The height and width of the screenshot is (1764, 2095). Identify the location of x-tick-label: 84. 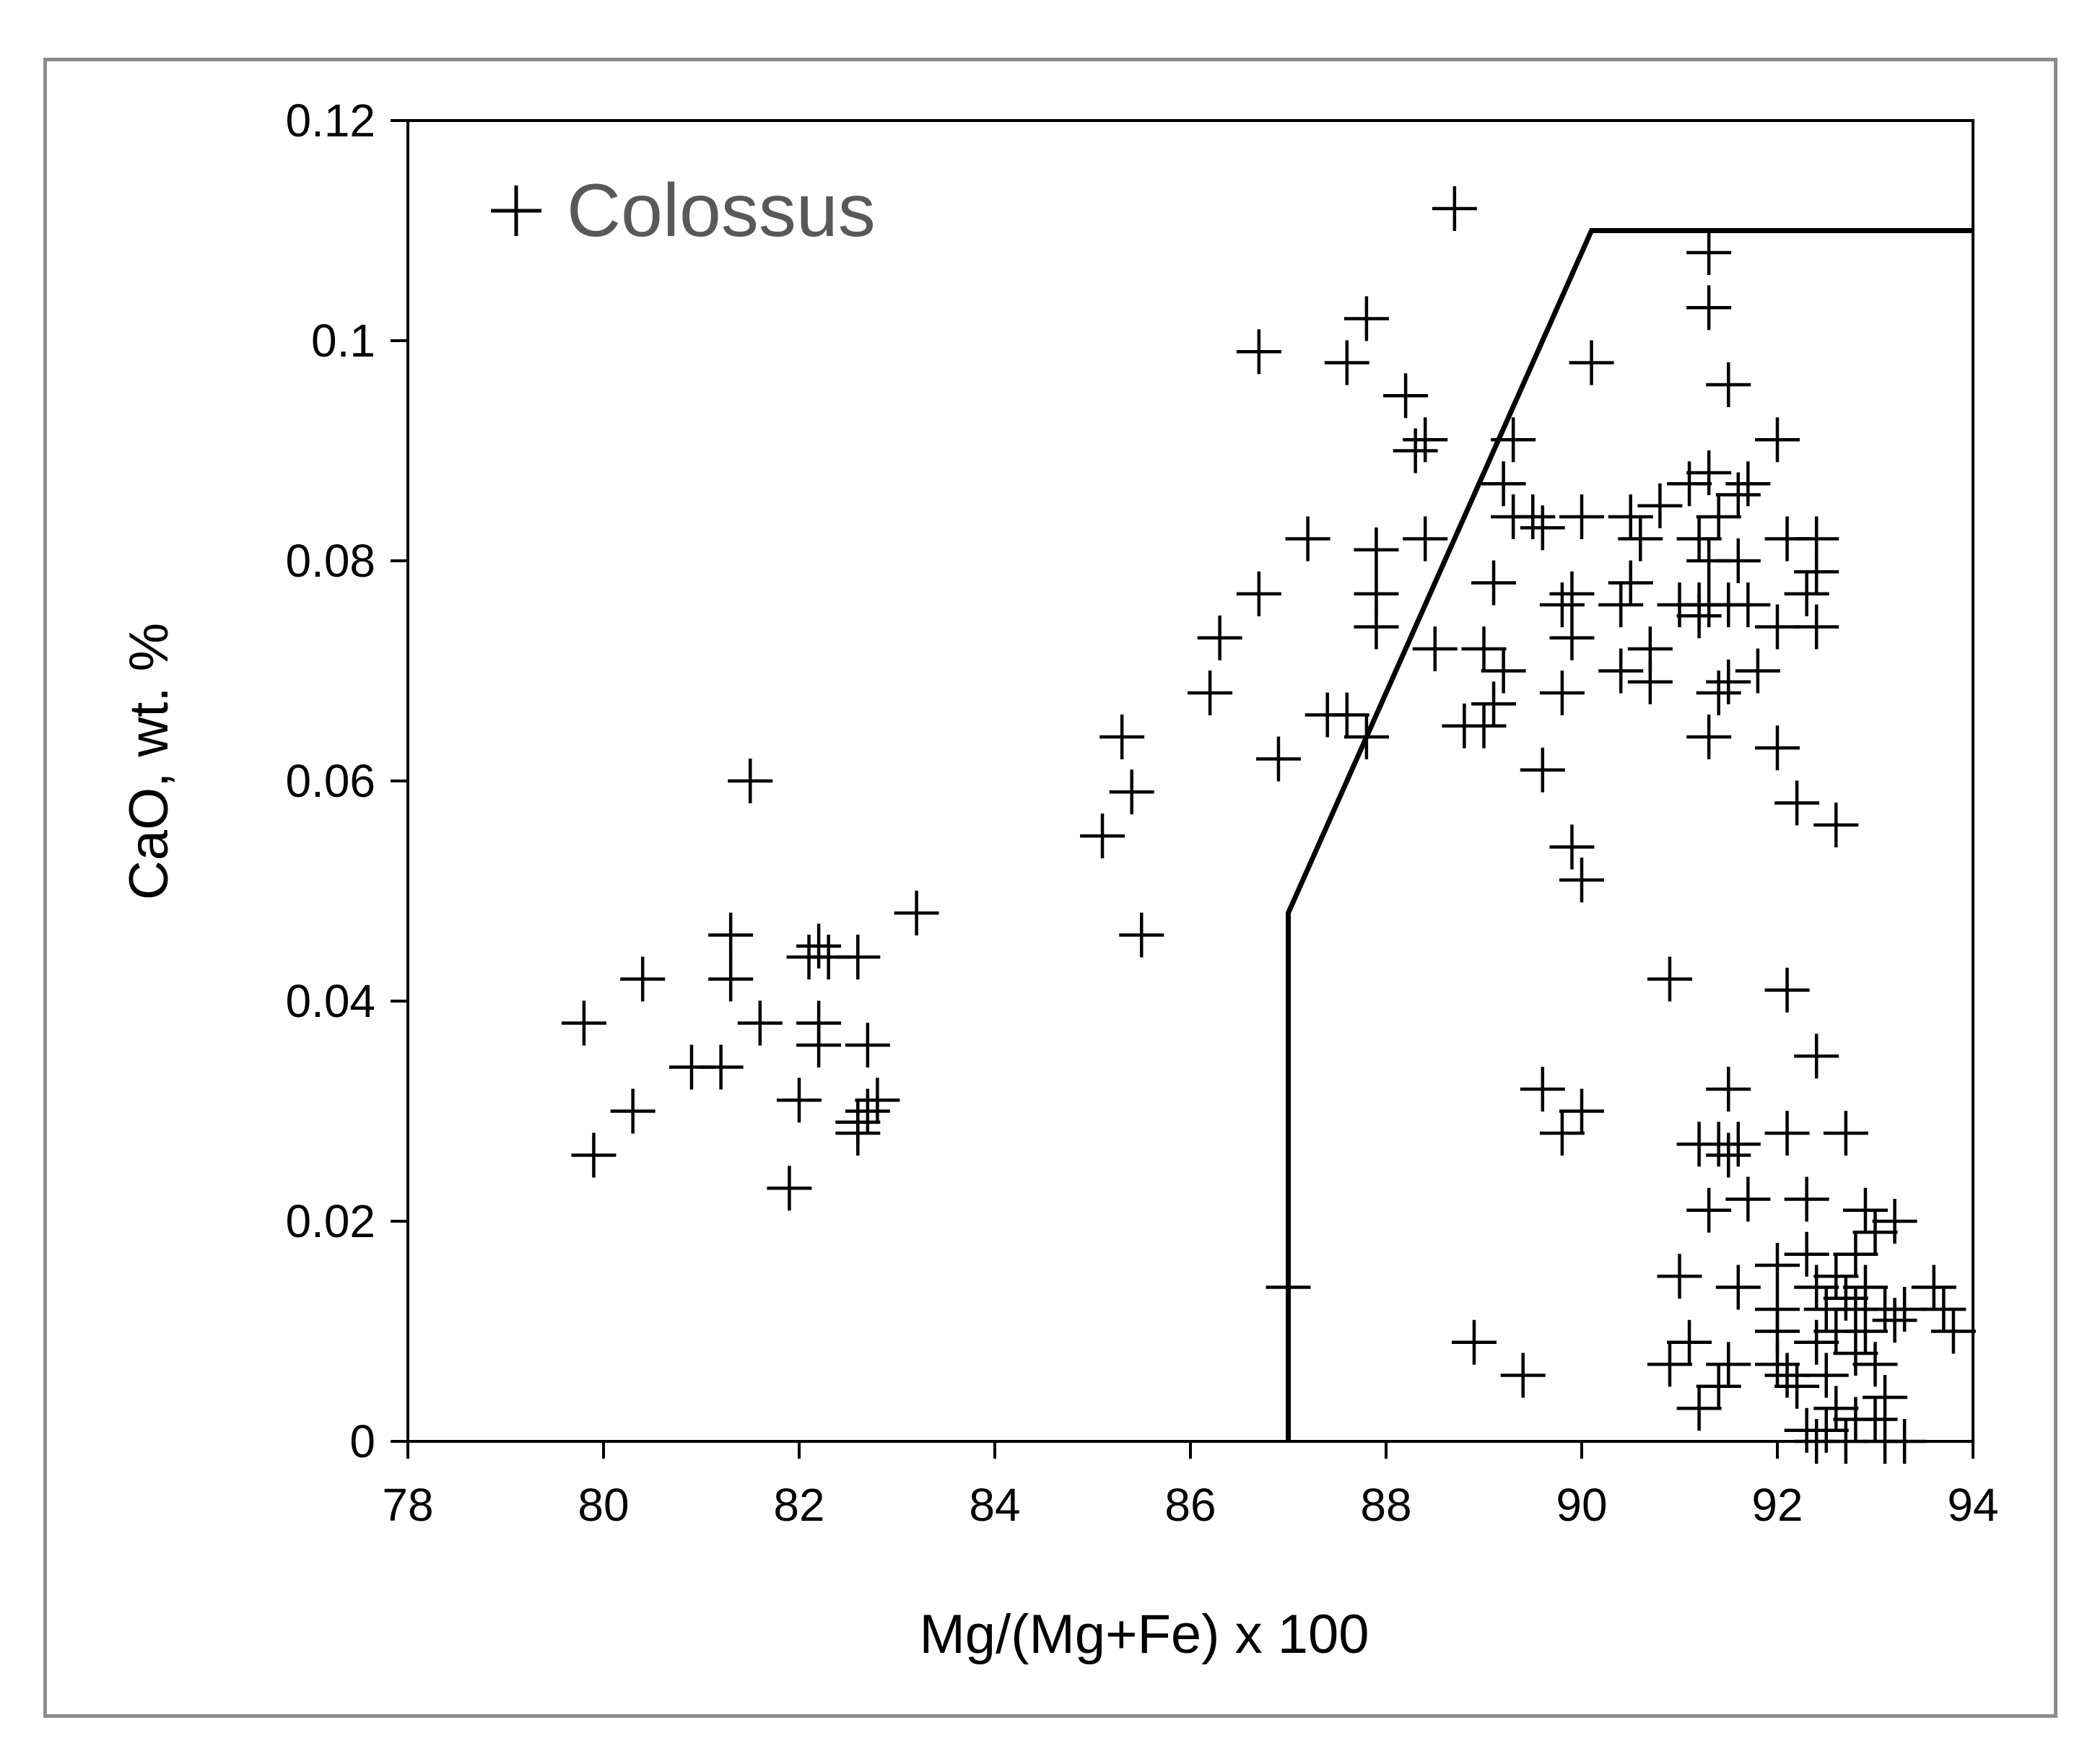
(995, 1505).